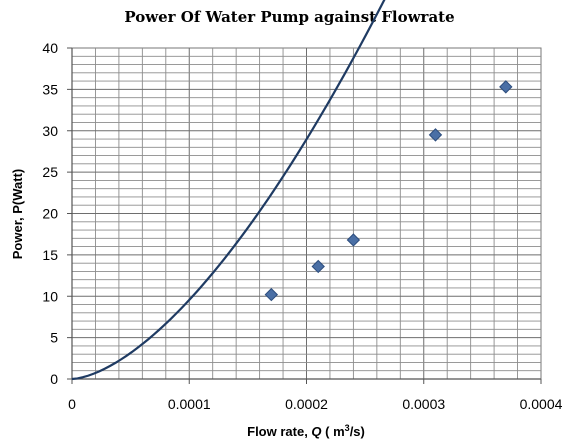  I want to click on x-axis-label-suffix: /s), so click(357, 431).